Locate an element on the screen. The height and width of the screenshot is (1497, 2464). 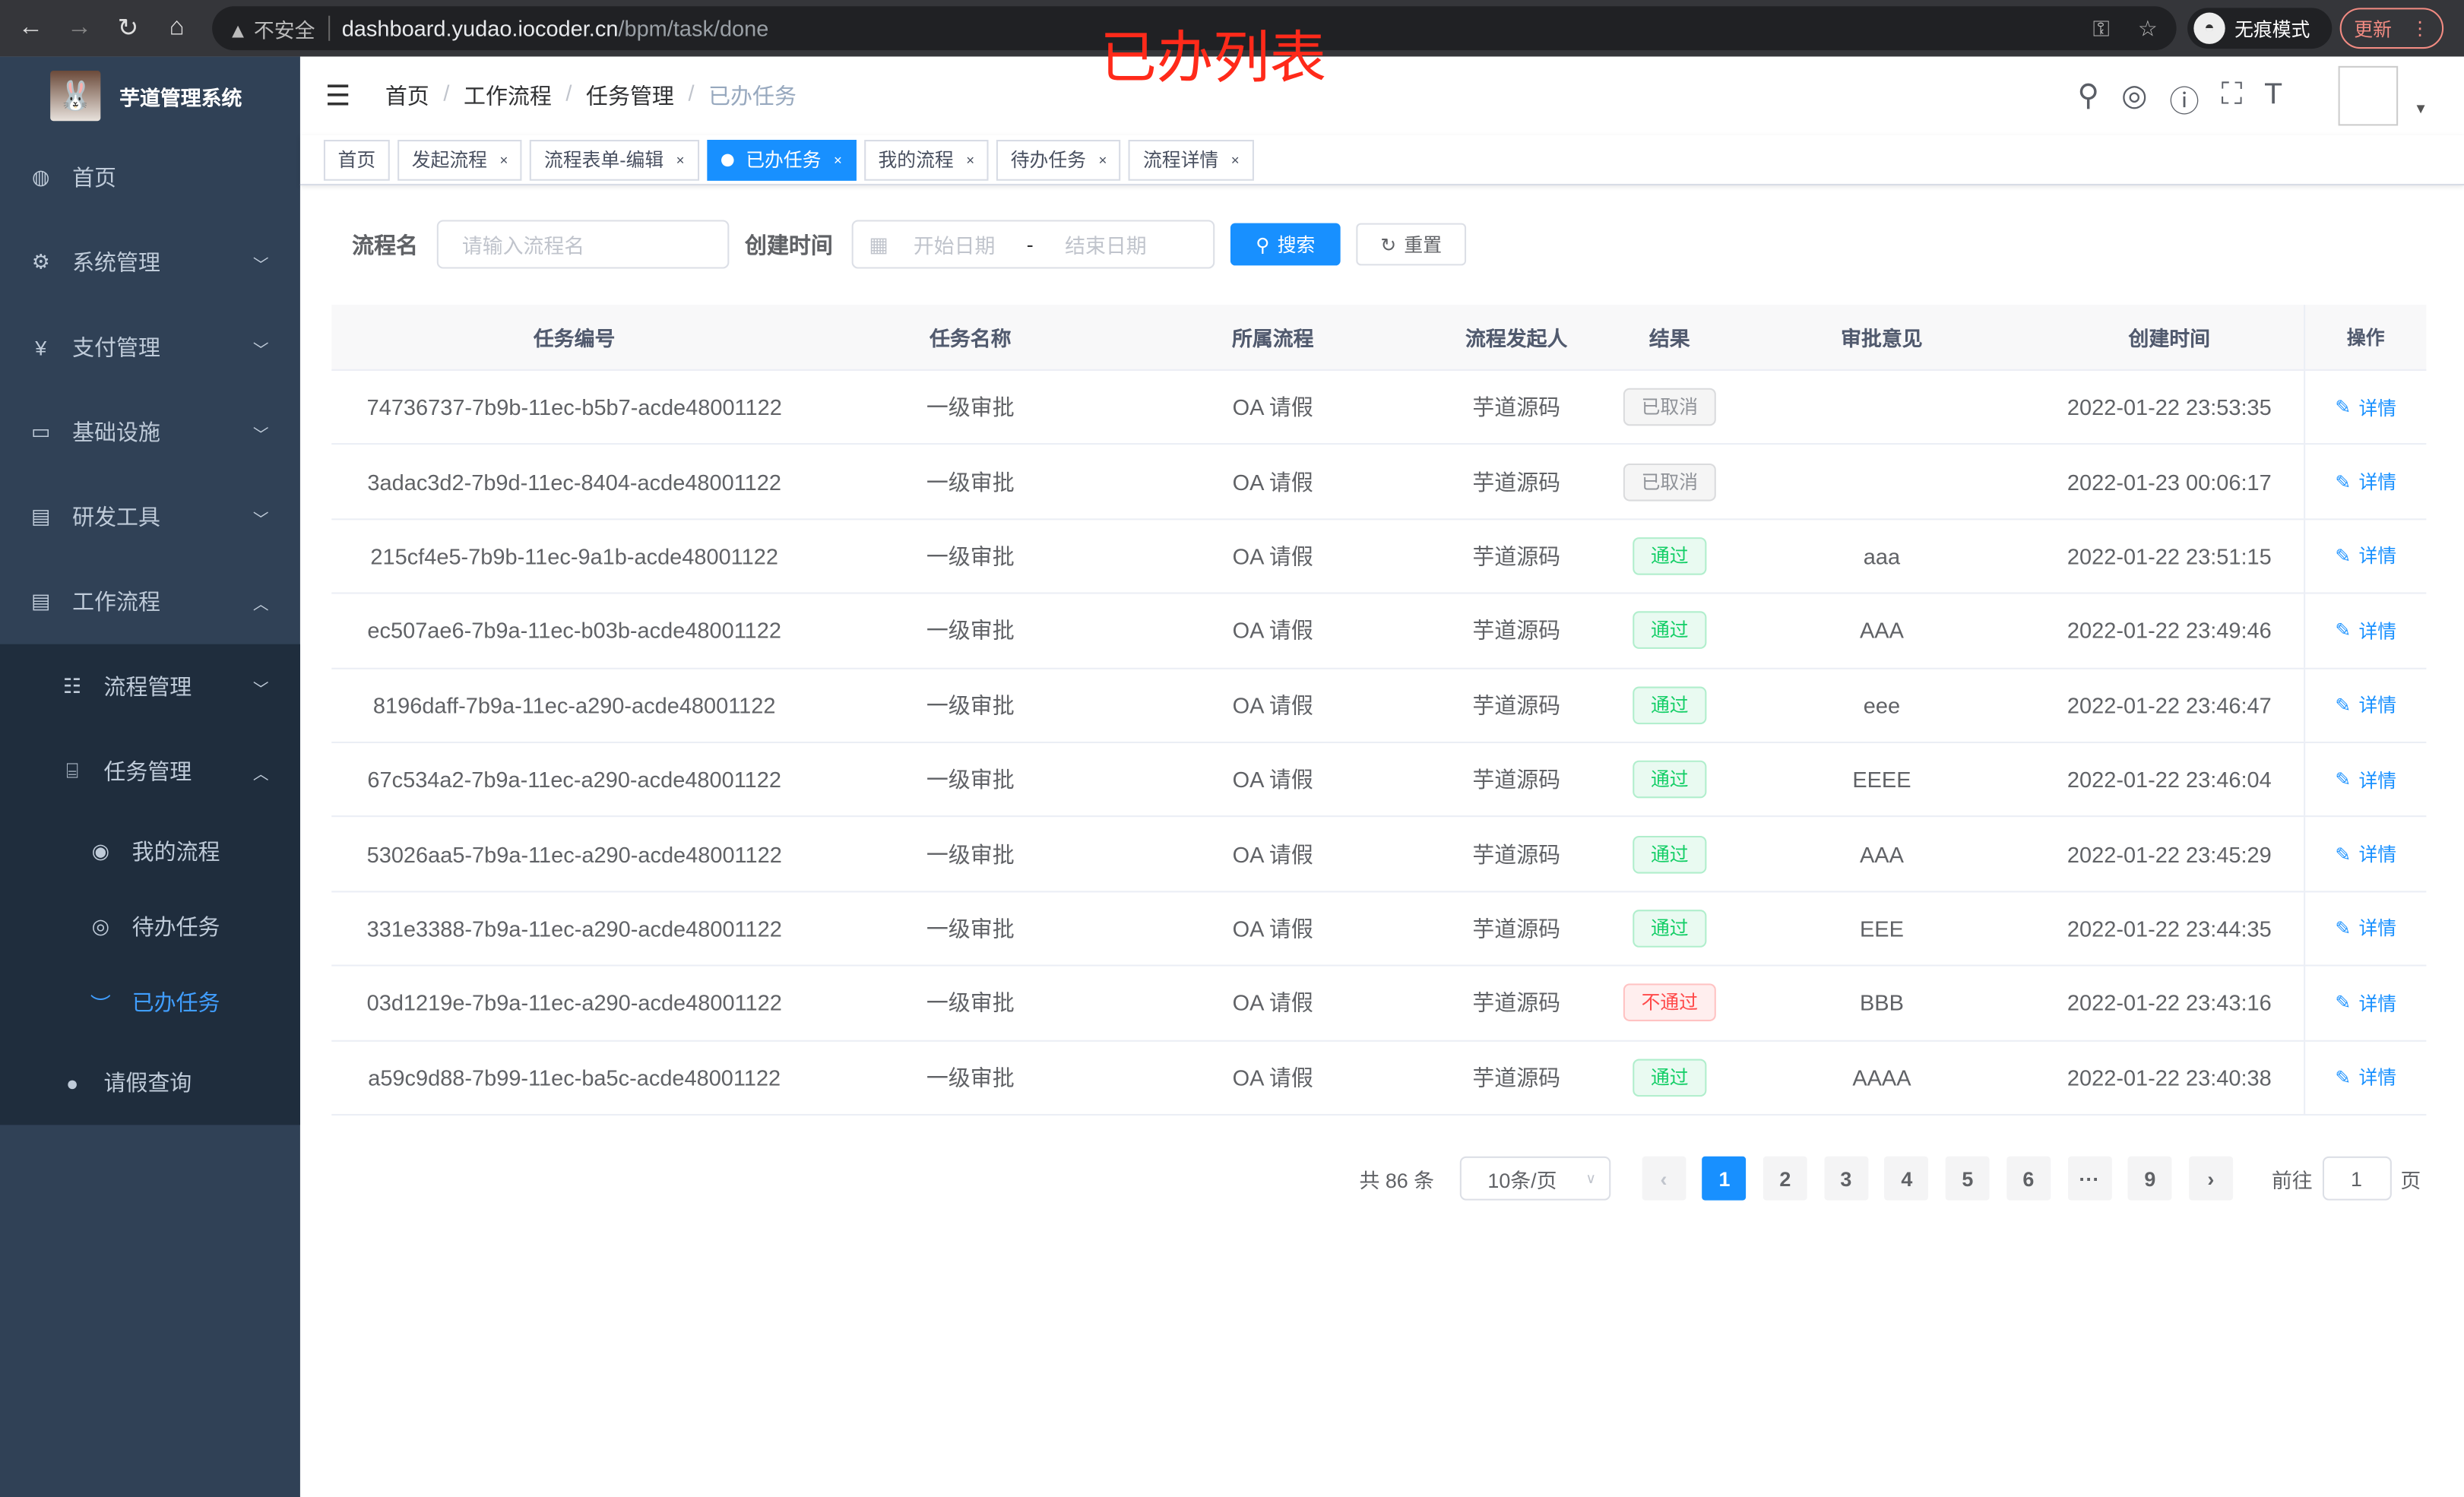
yen-icon: ¥ is located at coordinates (41, 347).